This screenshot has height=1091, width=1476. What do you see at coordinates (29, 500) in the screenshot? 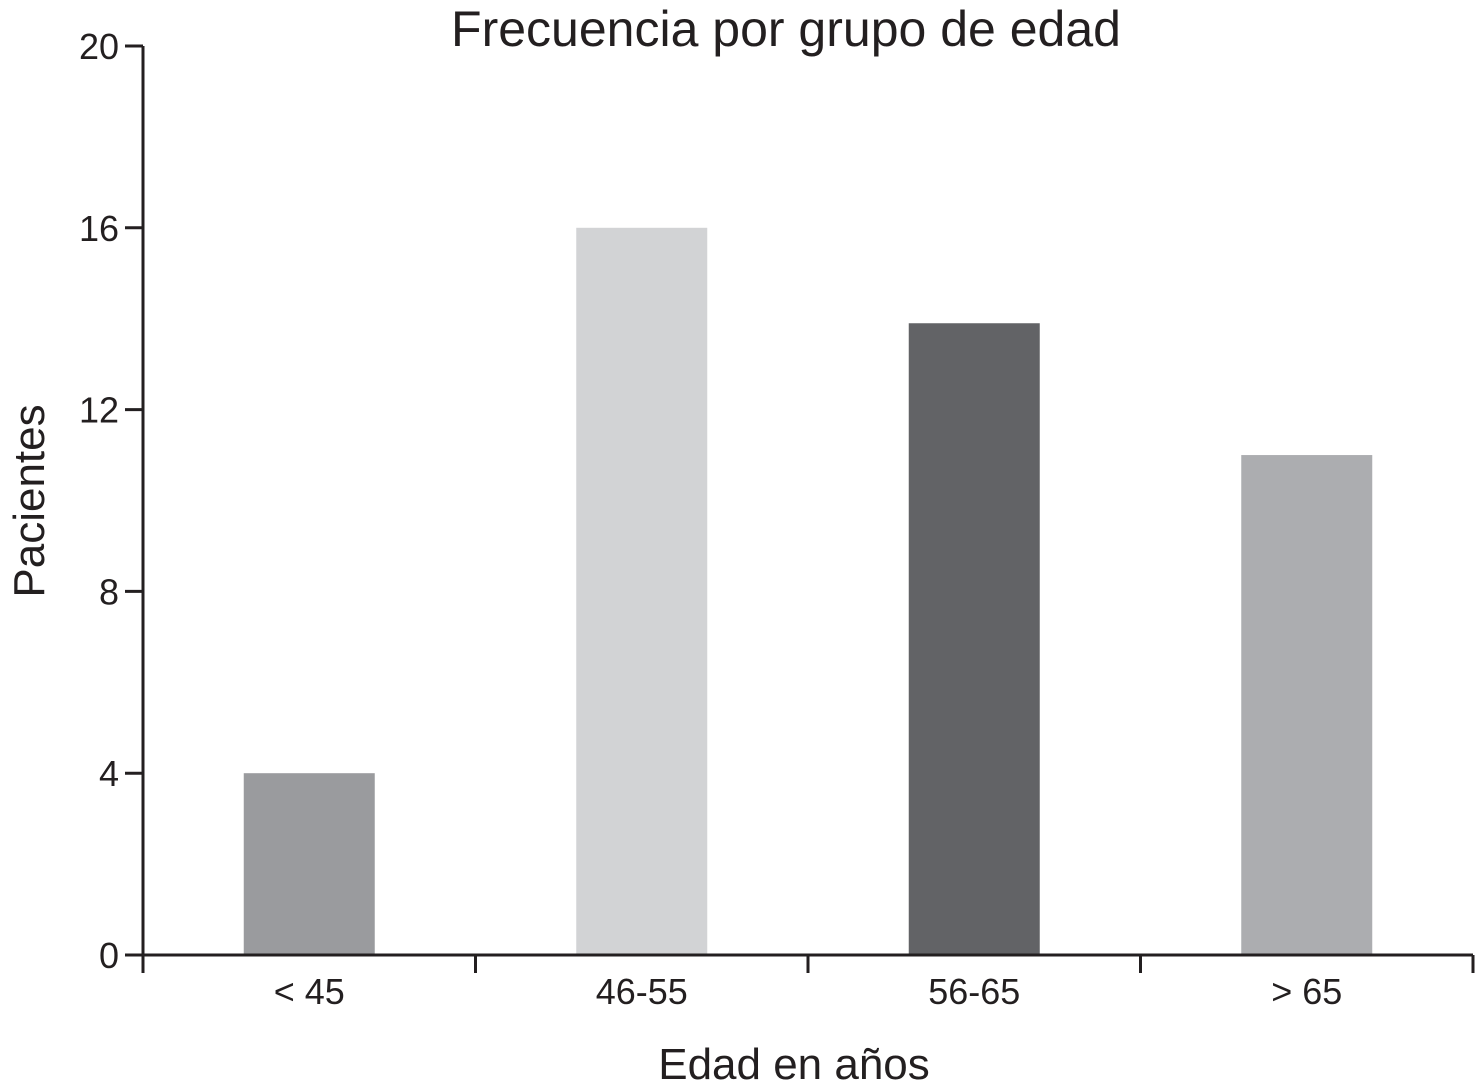
I see `y-axis-label: Pacientes` at bounding box center [29, 500].